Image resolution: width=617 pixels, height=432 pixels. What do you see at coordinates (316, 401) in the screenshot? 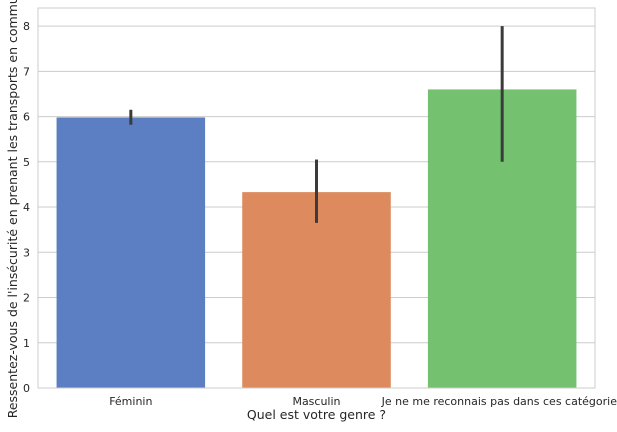
I see `x-tick-label: Masculin` at bounding box center [316, 401].